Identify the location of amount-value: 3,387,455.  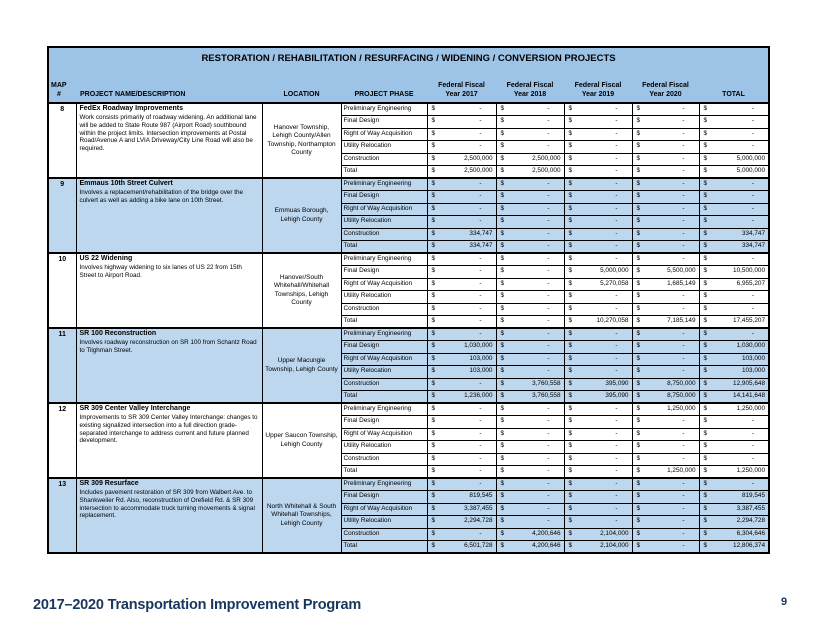
(751, 508).